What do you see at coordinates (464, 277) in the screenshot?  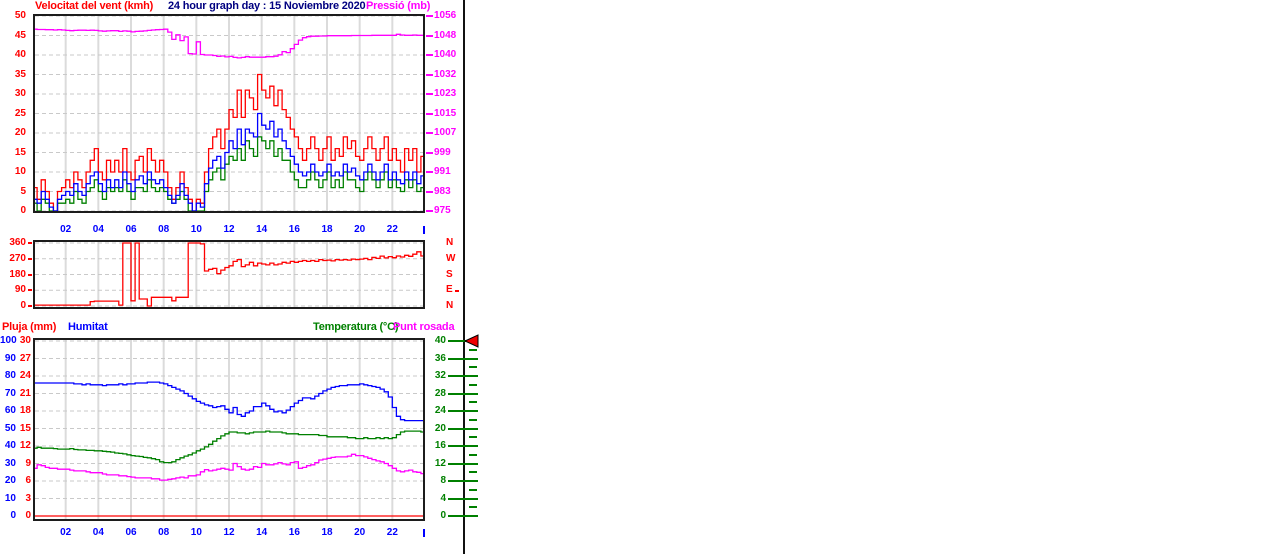 I see `thermometer-axis-line` at bounding box center [464, 277].